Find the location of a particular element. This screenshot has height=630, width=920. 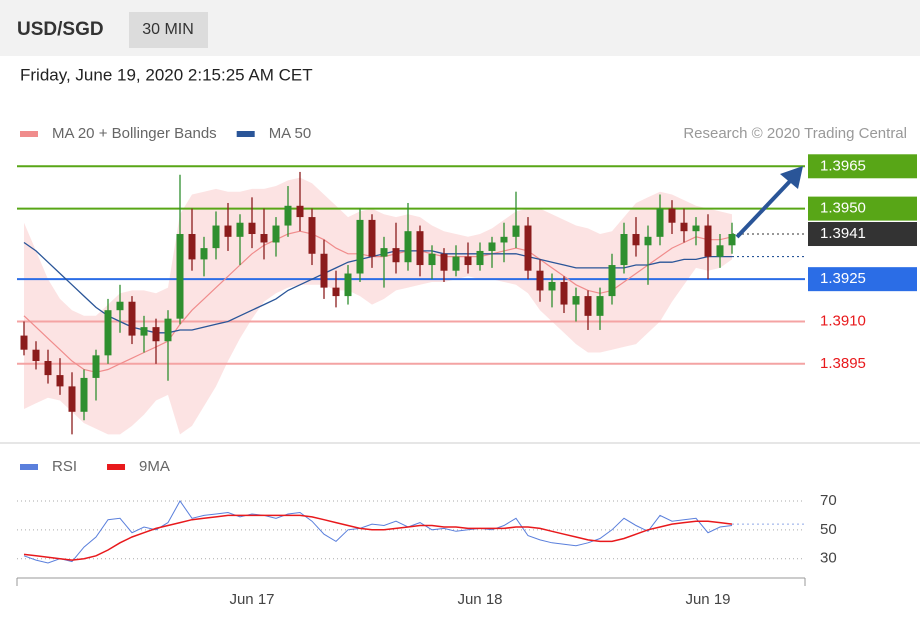

forecast-arrow is located at coordinates (765, 207).